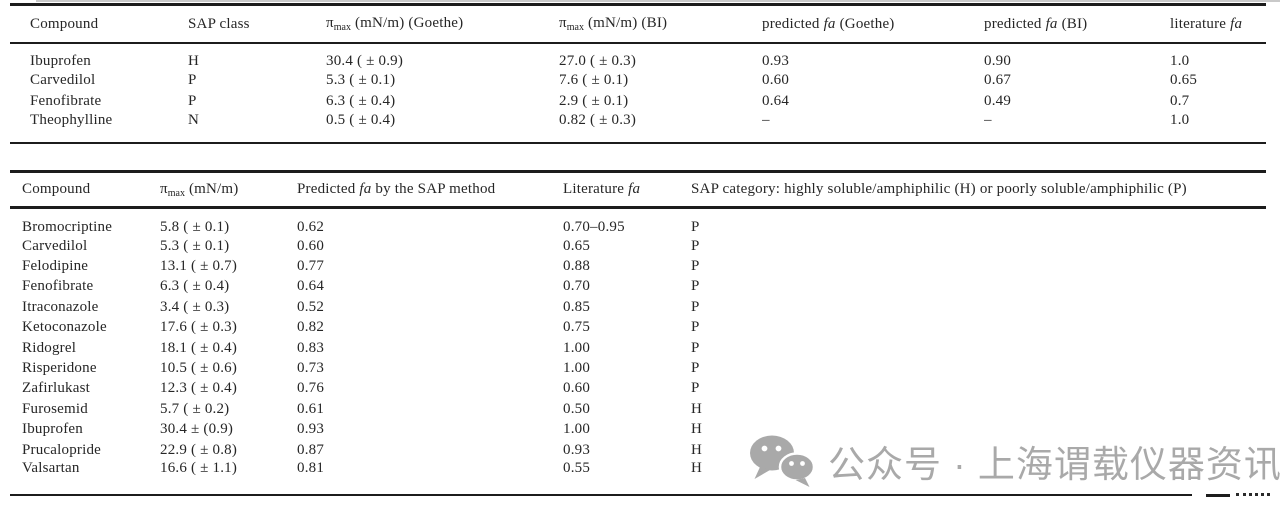 This screenshot has width=1280, height=515. What do you see at coordinates (627, 190) in the screenshot?
I see `column-header-literature-fa: Literature fa` at bounding box center [627, 190].